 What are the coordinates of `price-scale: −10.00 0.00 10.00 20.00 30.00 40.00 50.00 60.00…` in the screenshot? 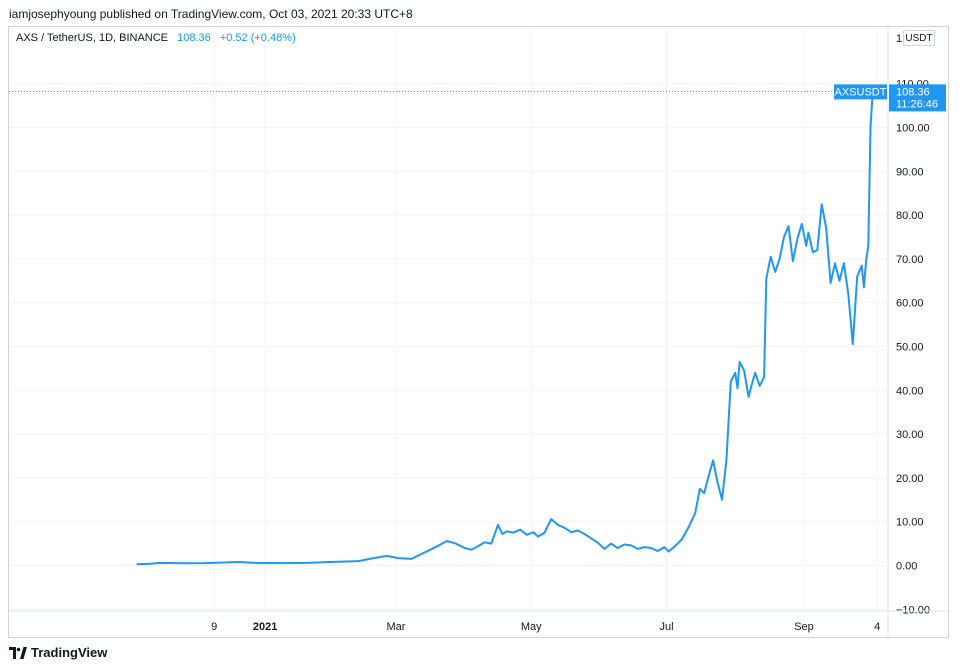 It's located at (908, 332).